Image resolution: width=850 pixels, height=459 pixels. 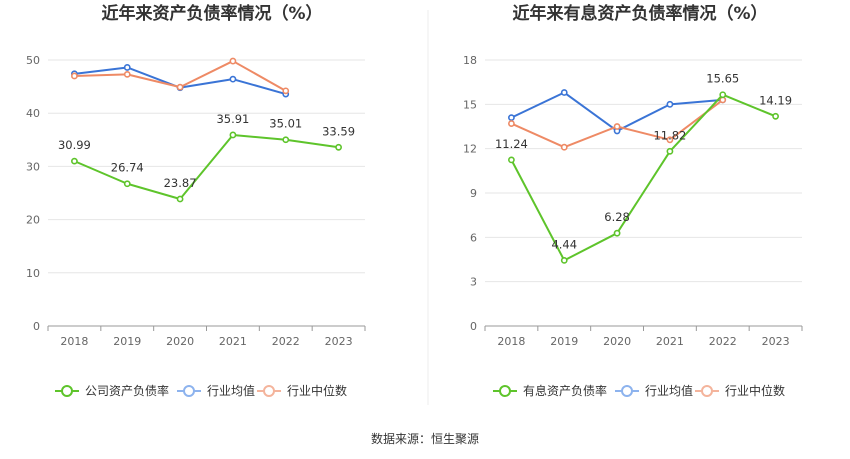 I want to click on left-legend-item-1: 行业均值, so click(x=216, y=390).